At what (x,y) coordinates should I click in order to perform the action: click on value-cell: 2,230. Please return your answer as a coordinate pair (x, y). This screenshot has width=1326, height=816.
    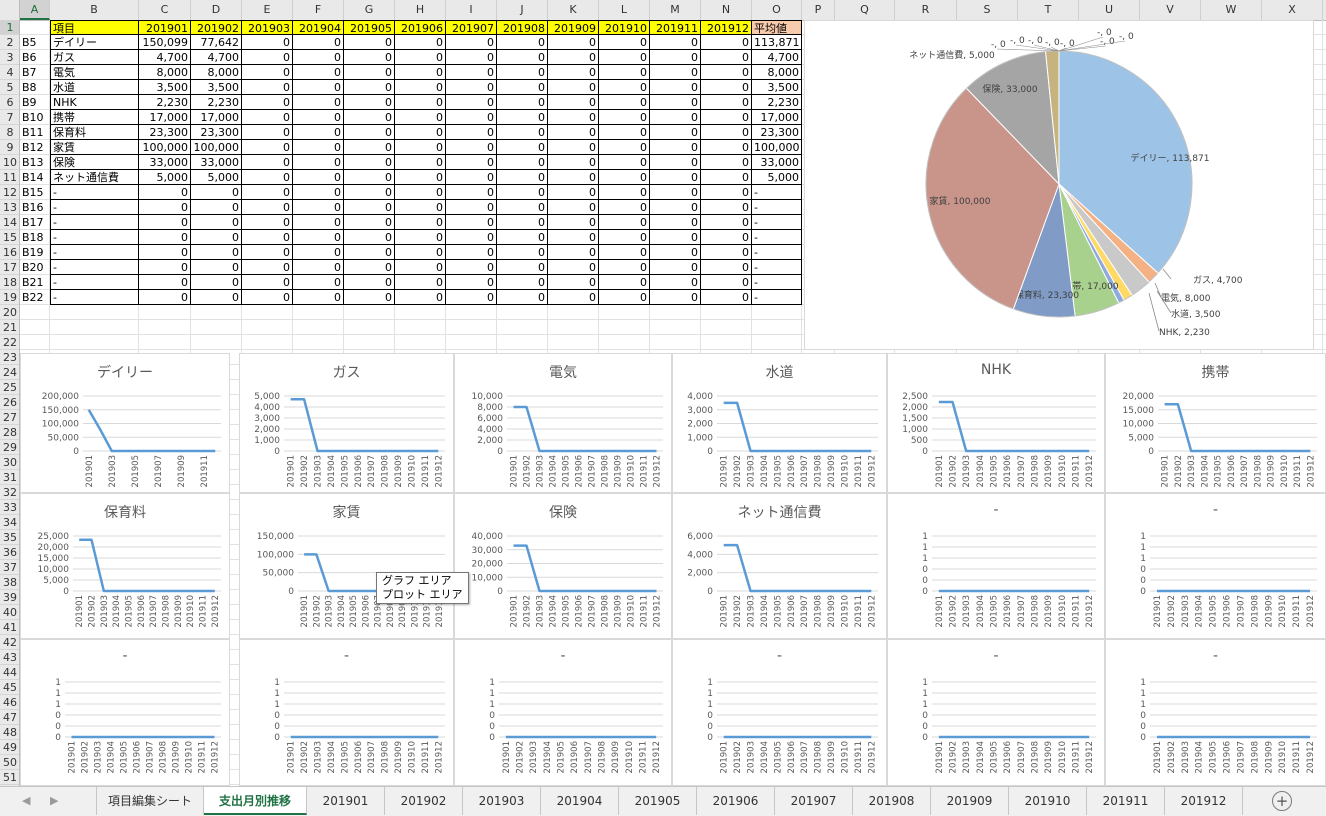
    Looking at the image, I should click on (165, 102).